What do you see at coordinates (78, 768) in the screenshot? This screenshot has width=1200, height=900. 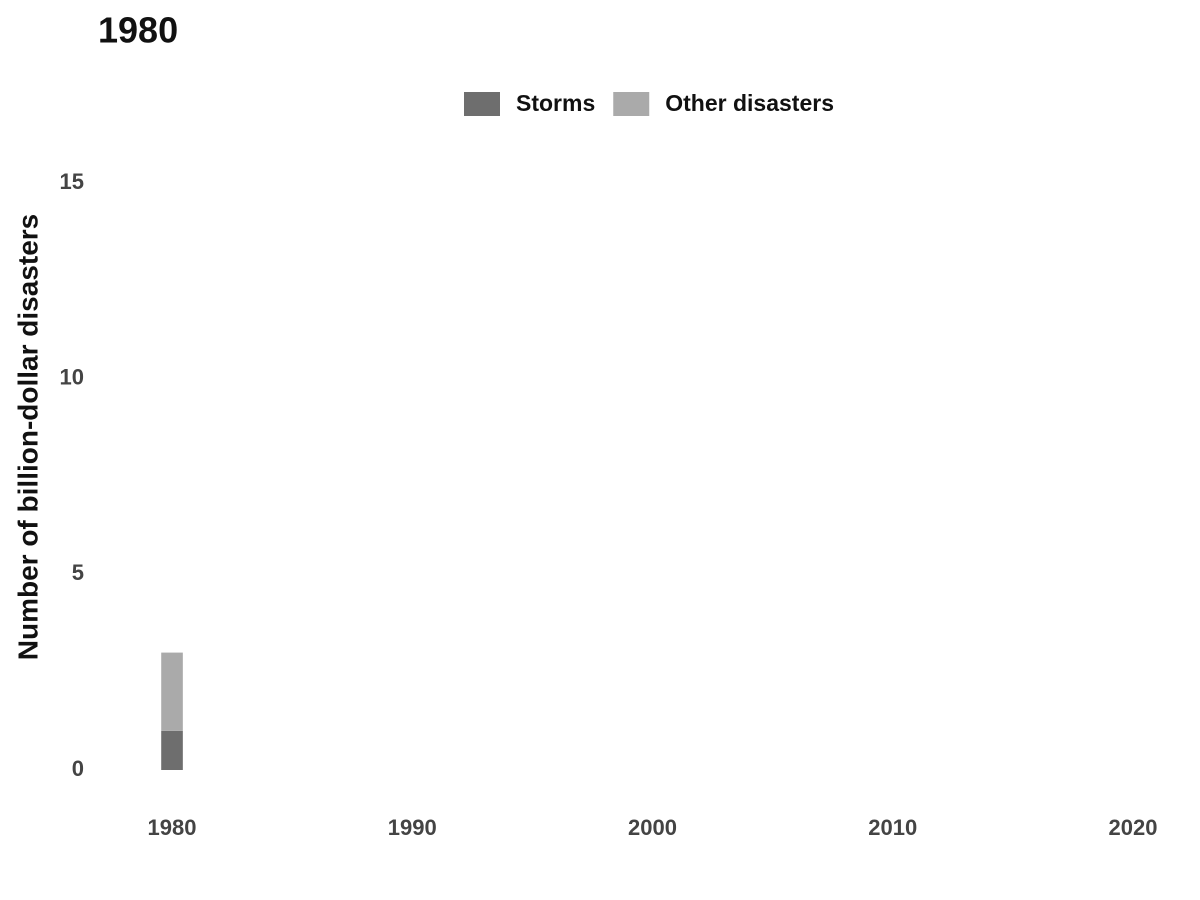 I see `y-tick-label: 0` at bounding box center [78, 768].